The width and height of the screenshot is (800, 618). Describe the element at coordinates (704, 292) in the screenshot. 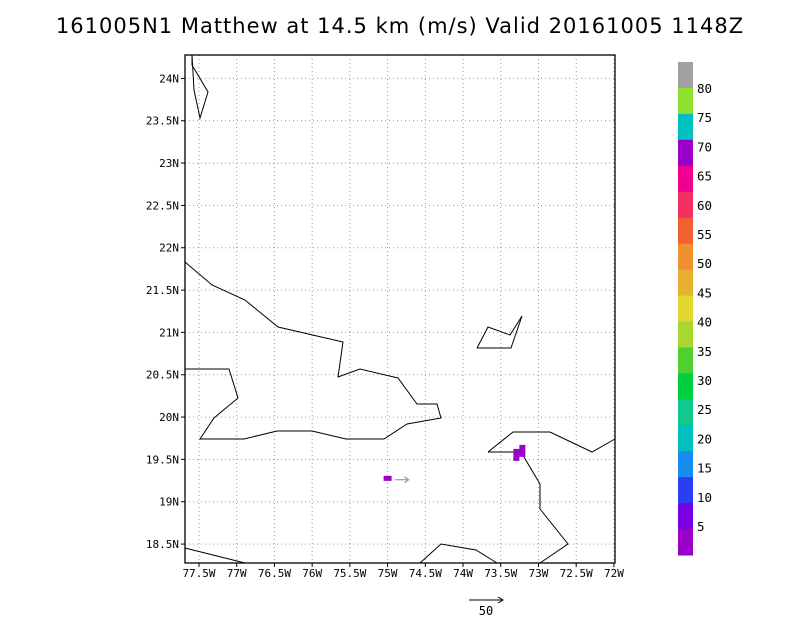

I see `colorbar-label: 45` at that location.